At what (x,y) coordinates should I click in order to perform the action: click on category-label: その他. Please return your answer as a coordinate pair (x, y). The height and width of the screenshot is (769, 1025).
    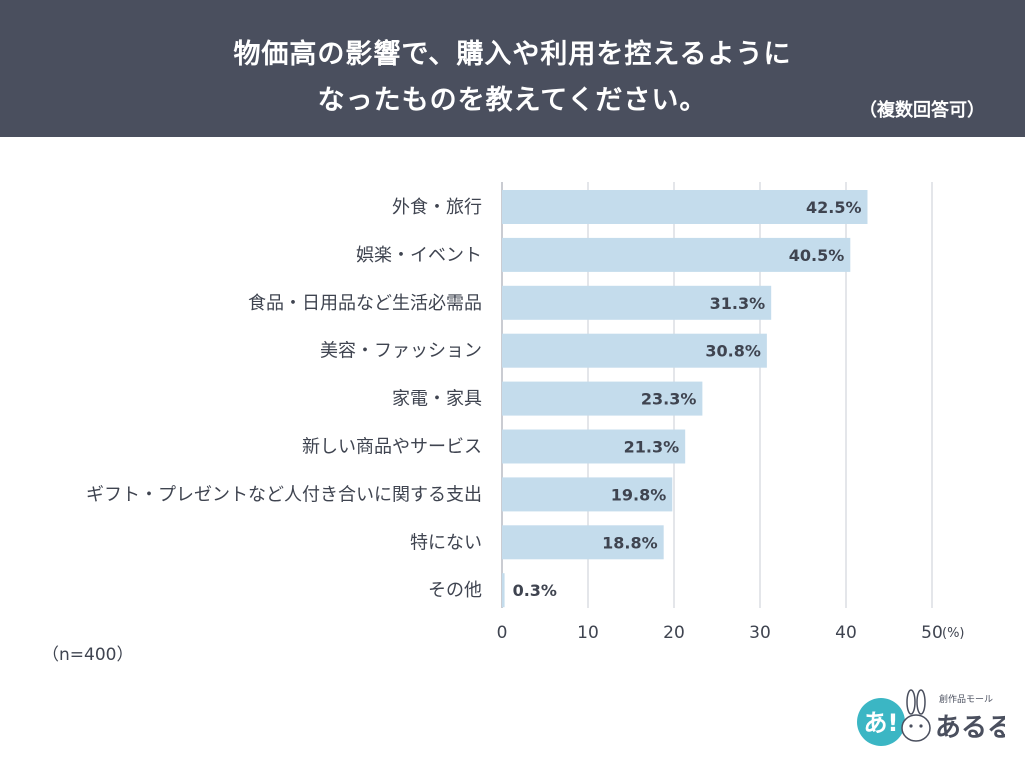
    Looking at the image, I should click on (455, 590).